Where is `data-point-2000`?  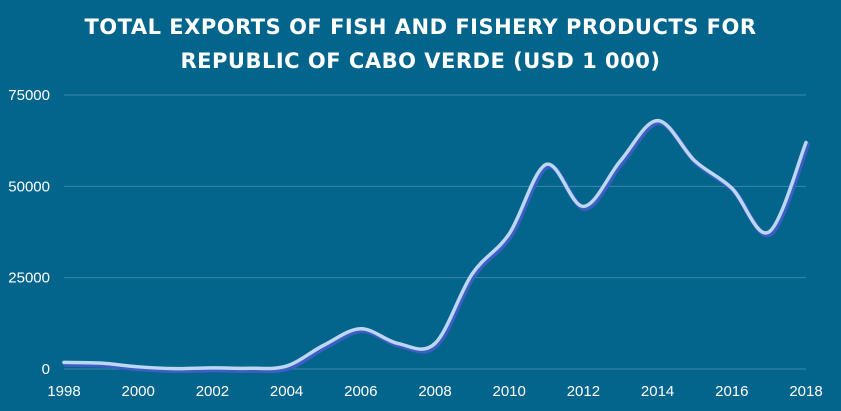
data-point-2000 is located at coordinates (138, 366).